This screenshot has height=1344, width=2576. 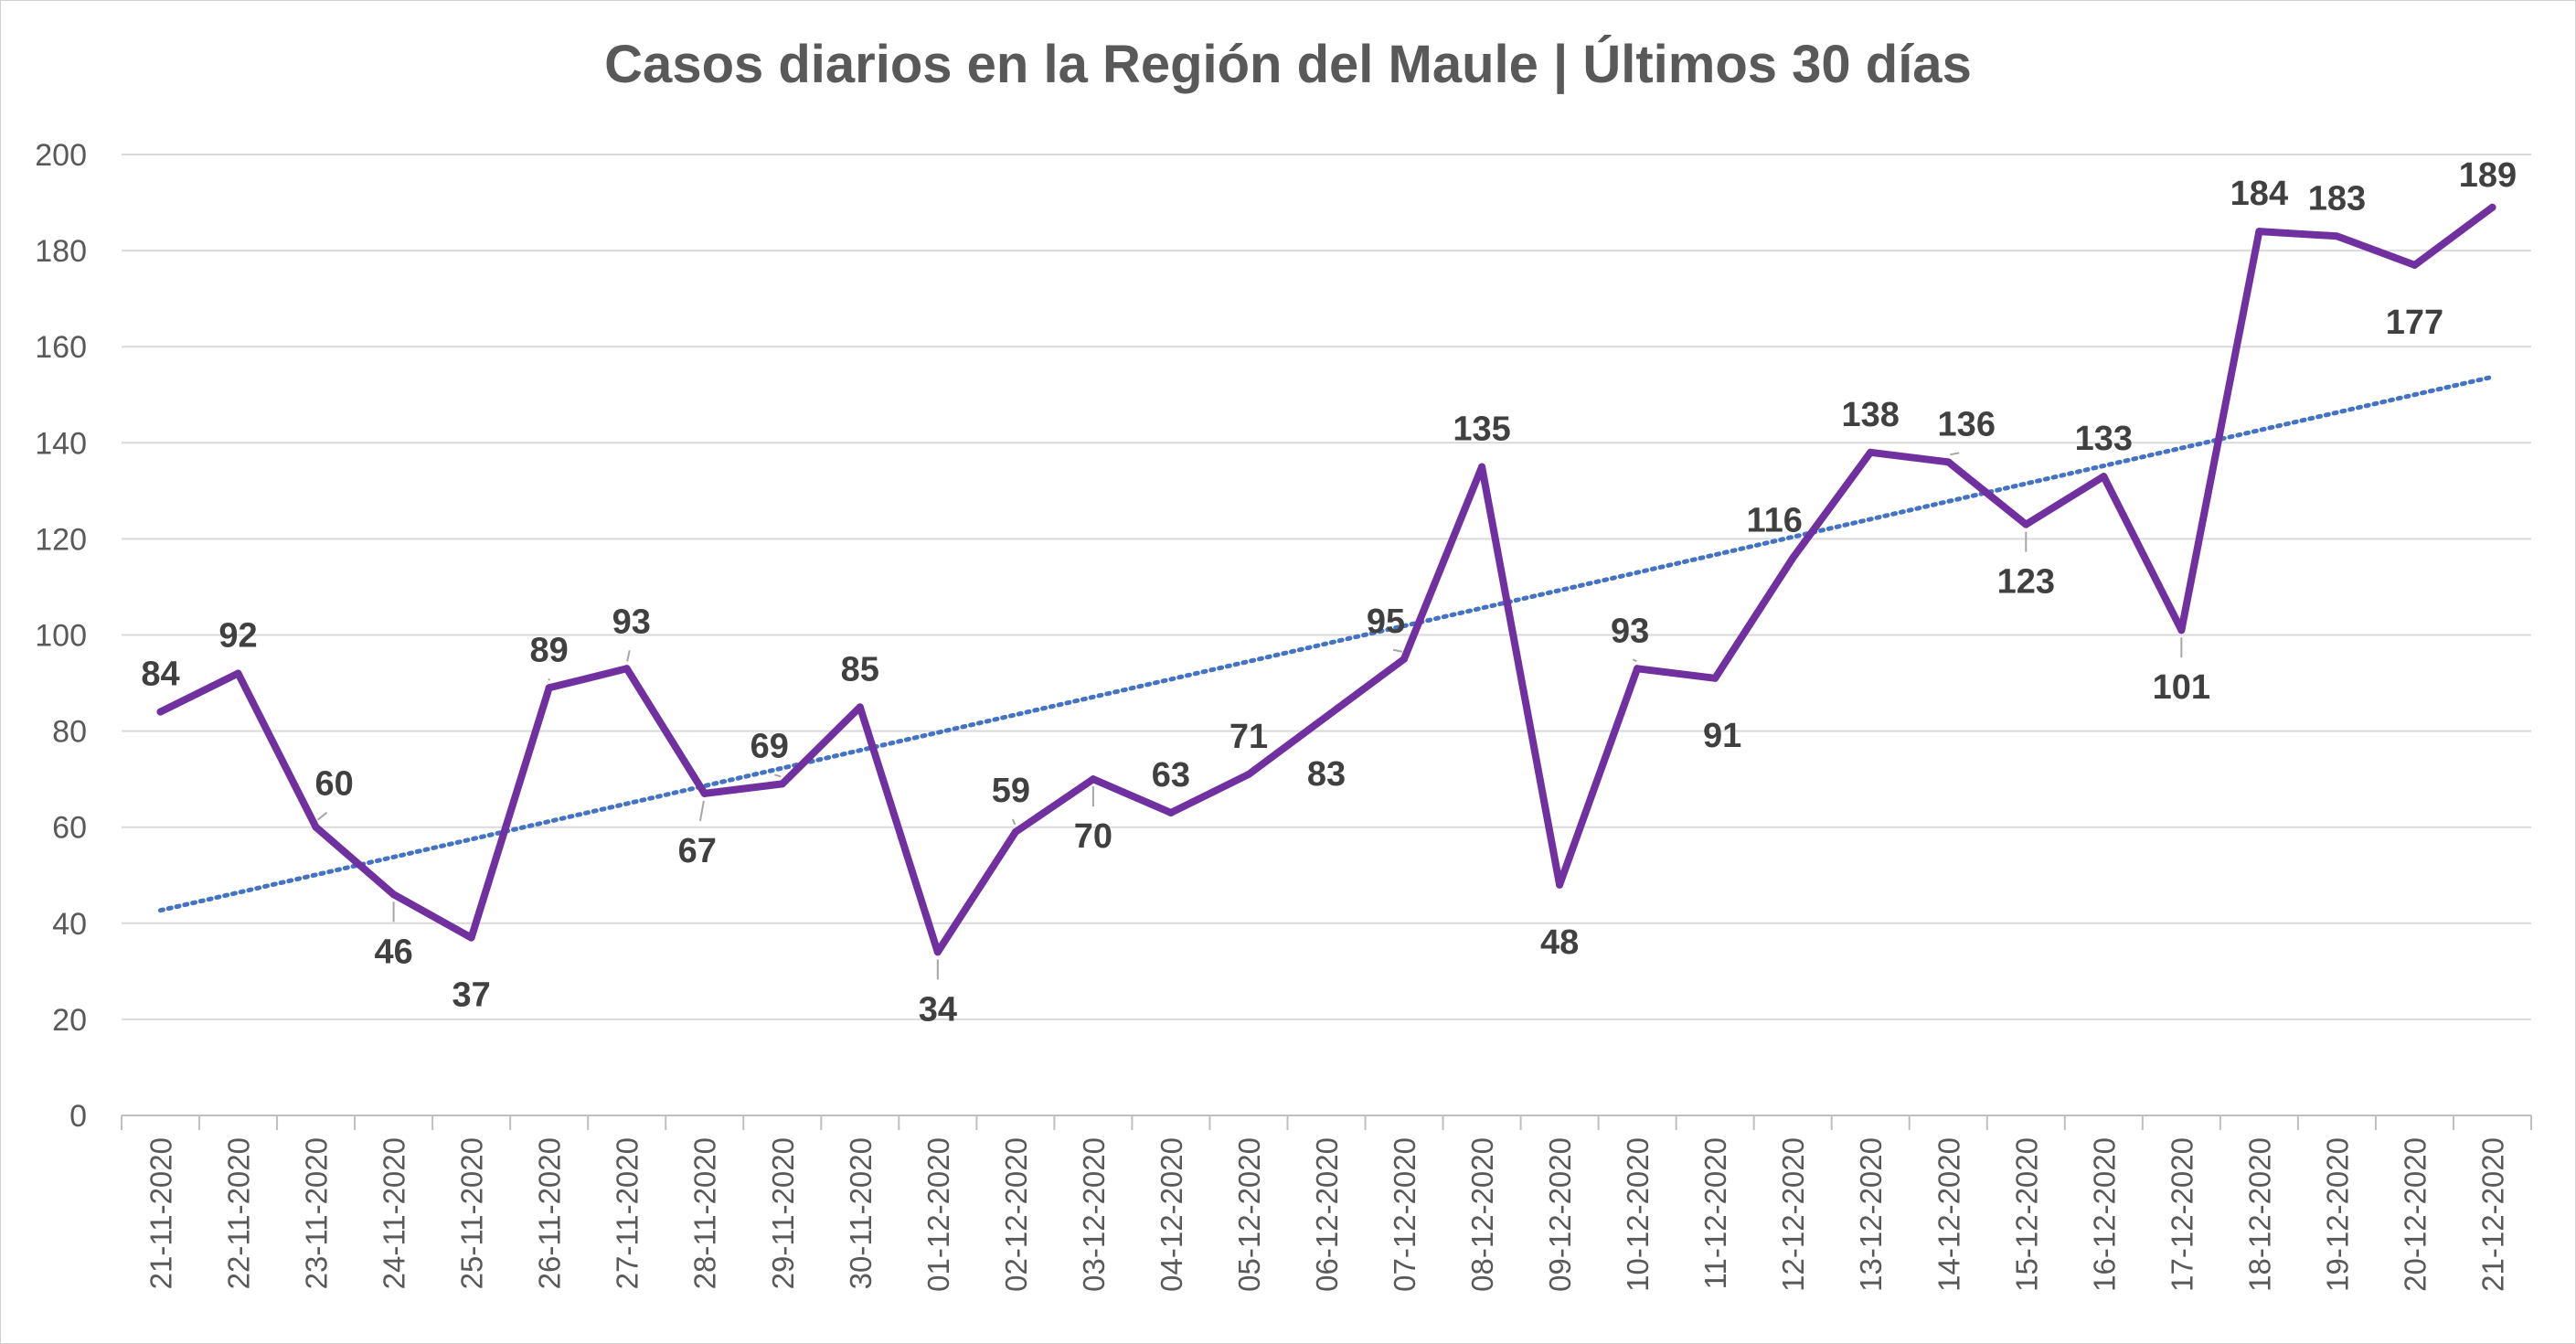 I want to click on x-tick-label: 05-12-2020, so click(x=1249, y=1214).